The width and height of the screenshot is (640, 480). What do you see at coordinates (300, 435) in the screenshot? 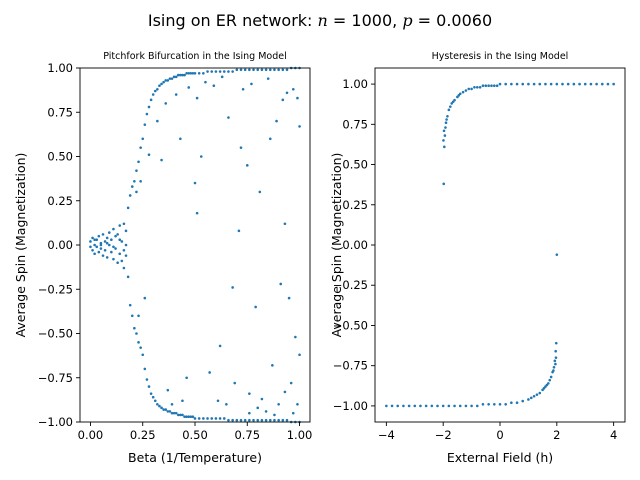
I see `x-tick-label: 1.00` at bounding box center [300, 435].